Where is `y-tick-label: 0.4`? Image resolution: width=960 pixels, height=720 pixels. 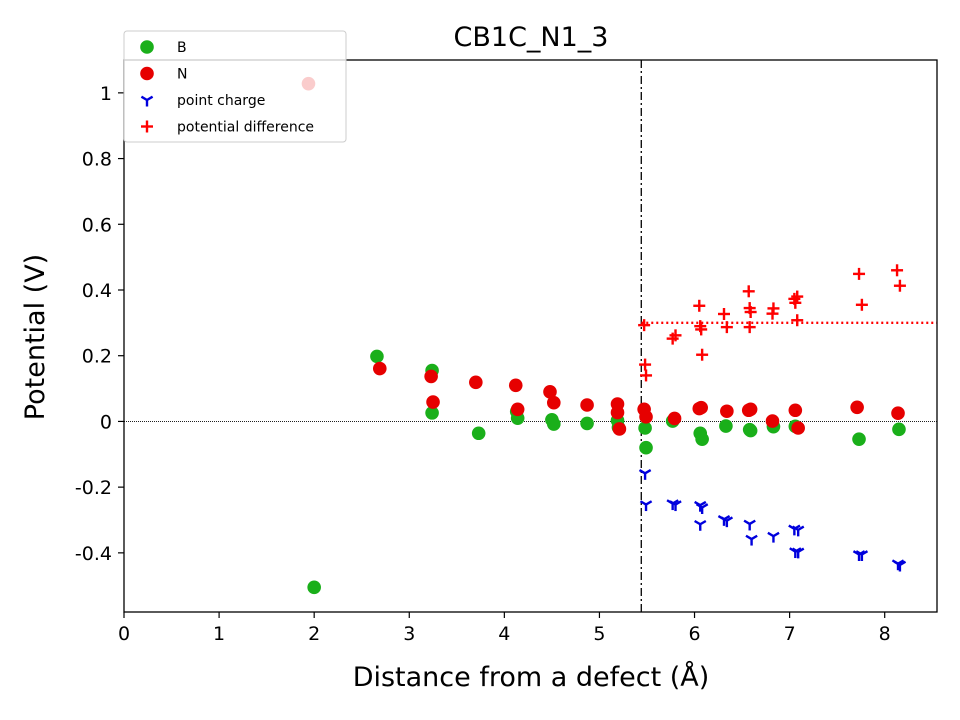 y-tick-label: 0.4 is located at coordinates (97, 291).